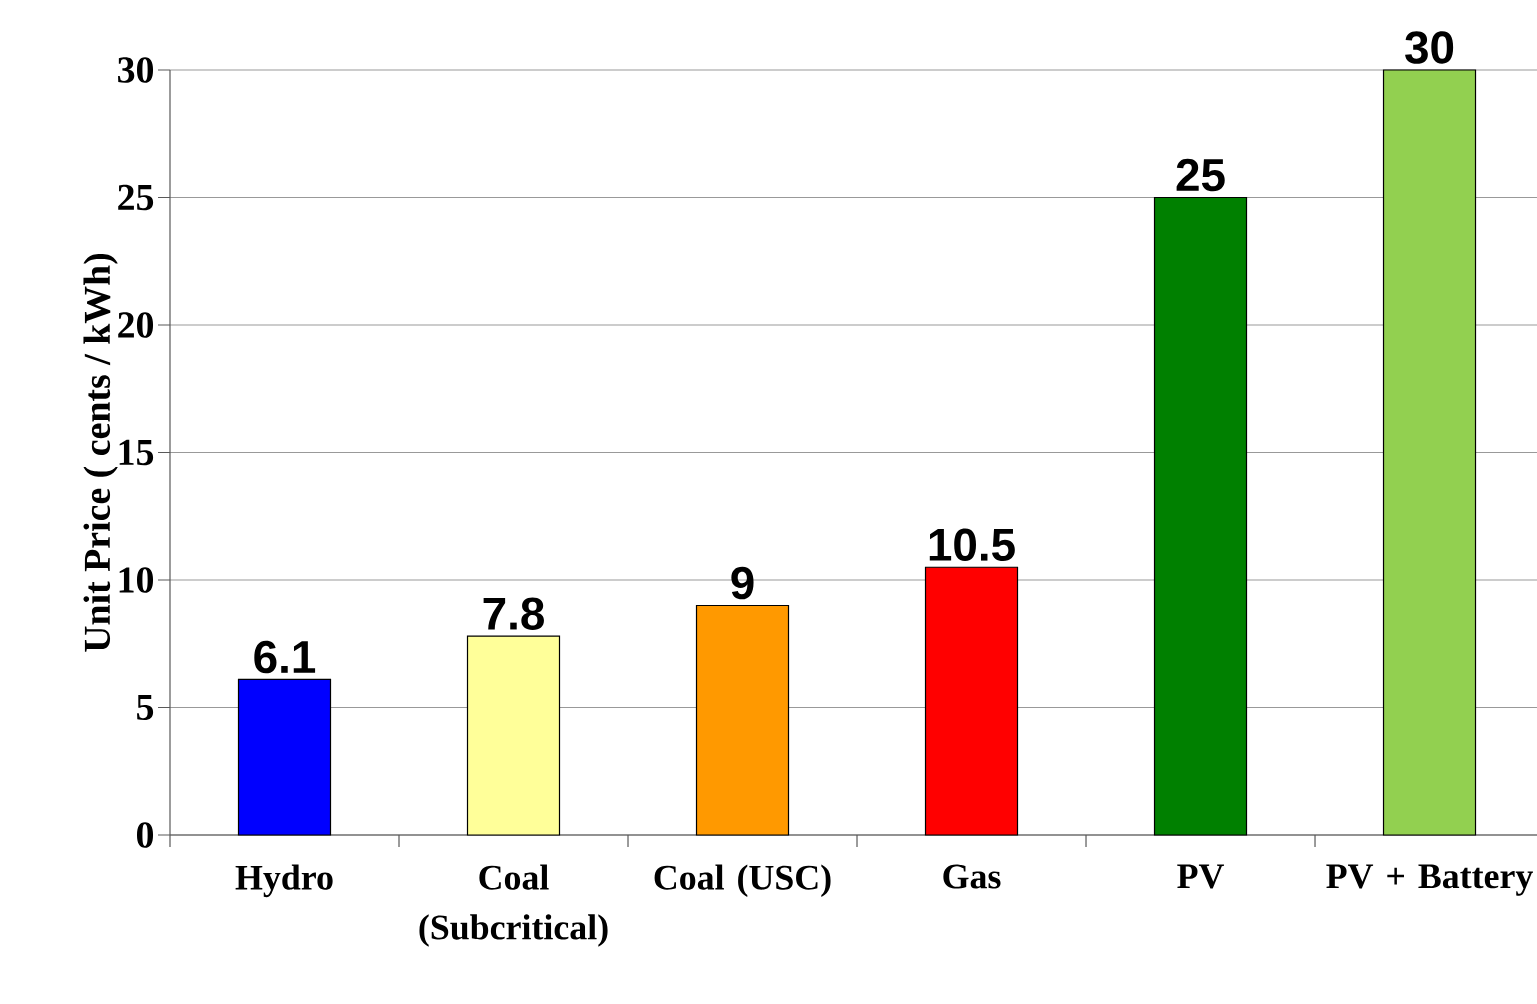 This screenshot has width=1537, height=1004. Describe the element at coordinates (145, 707) in the screenshot. I see `y-tick-label: 5` at that location.